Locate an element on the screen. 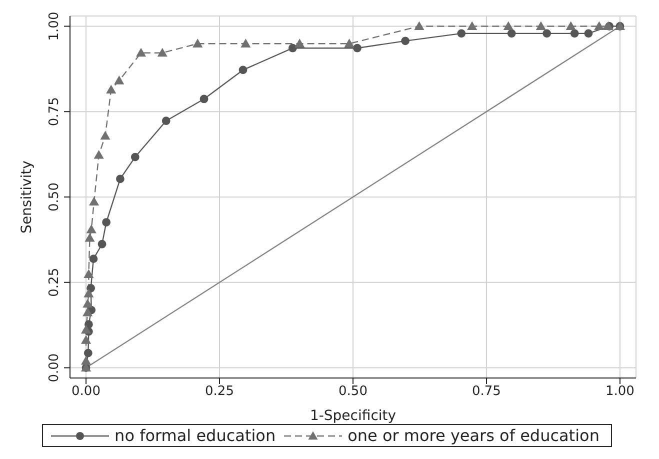 The height and width of the screenshot is (459, 659). x-tick-label: 0.25 is located at coordinates (219, 392).